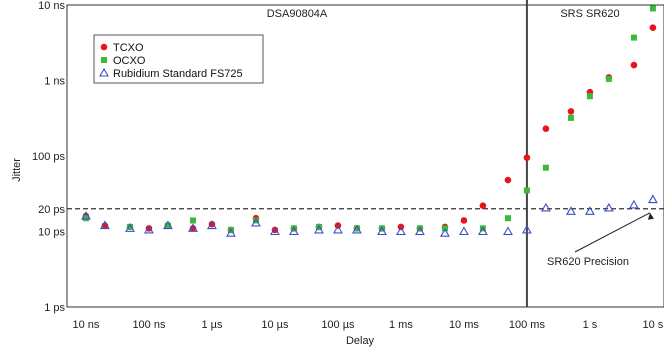  Describe the element at coordinates (338, 325) in the screenshot. I see `x-tick-label: 100 µs` at that location.